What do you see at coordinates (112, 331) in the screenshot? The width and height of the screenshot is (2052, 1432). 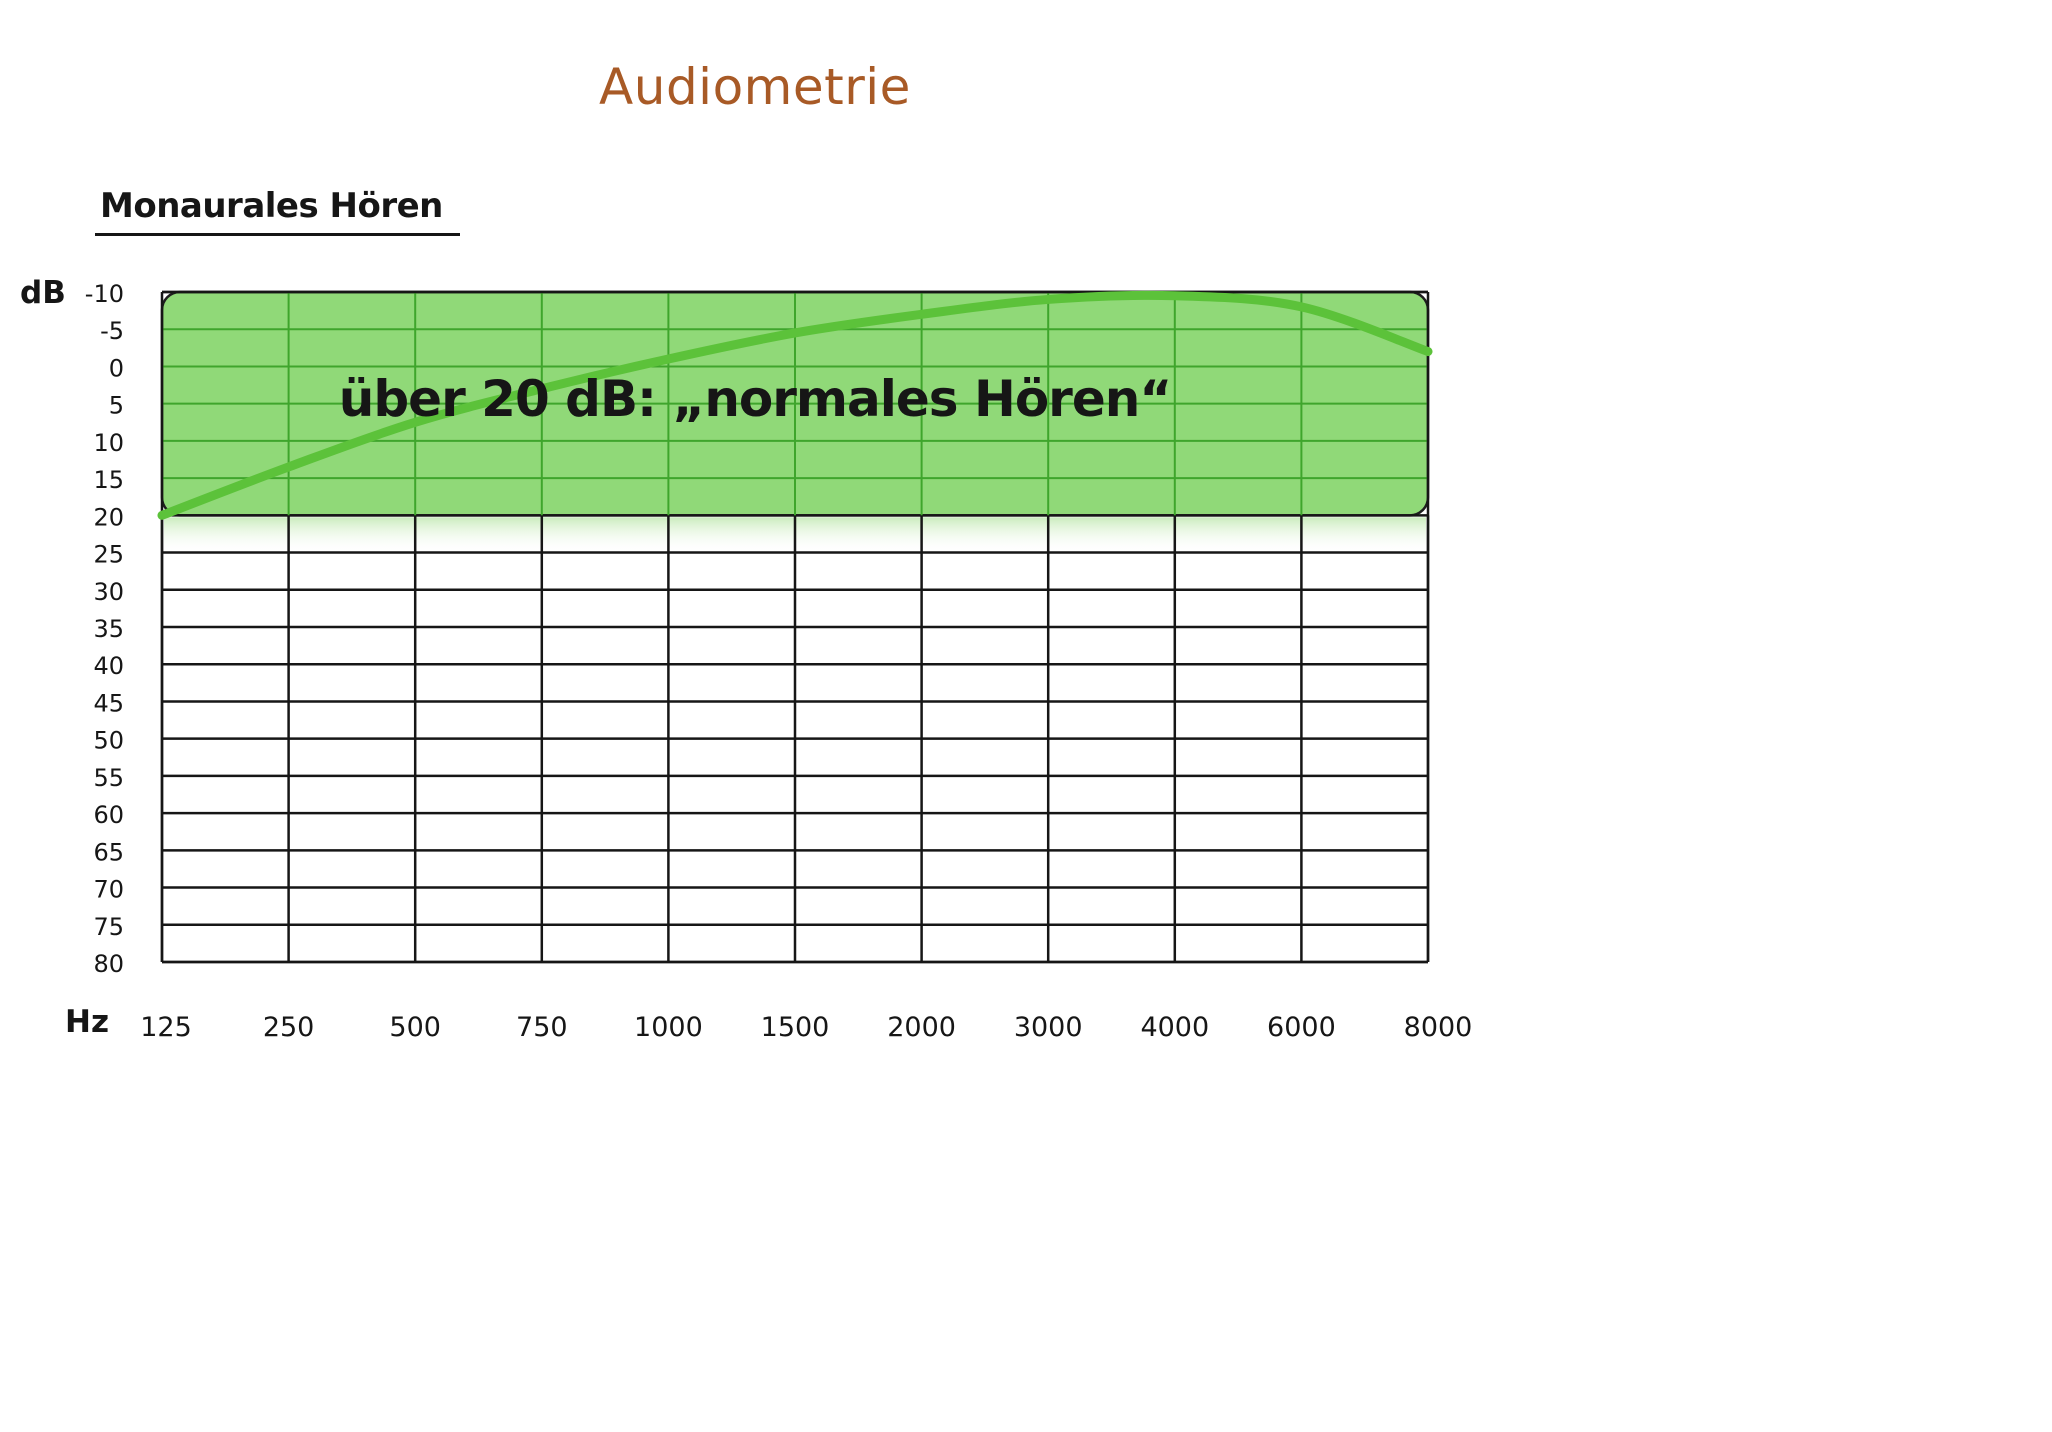 I see `y-tick-label: -5` at bounding box center [112, 331].